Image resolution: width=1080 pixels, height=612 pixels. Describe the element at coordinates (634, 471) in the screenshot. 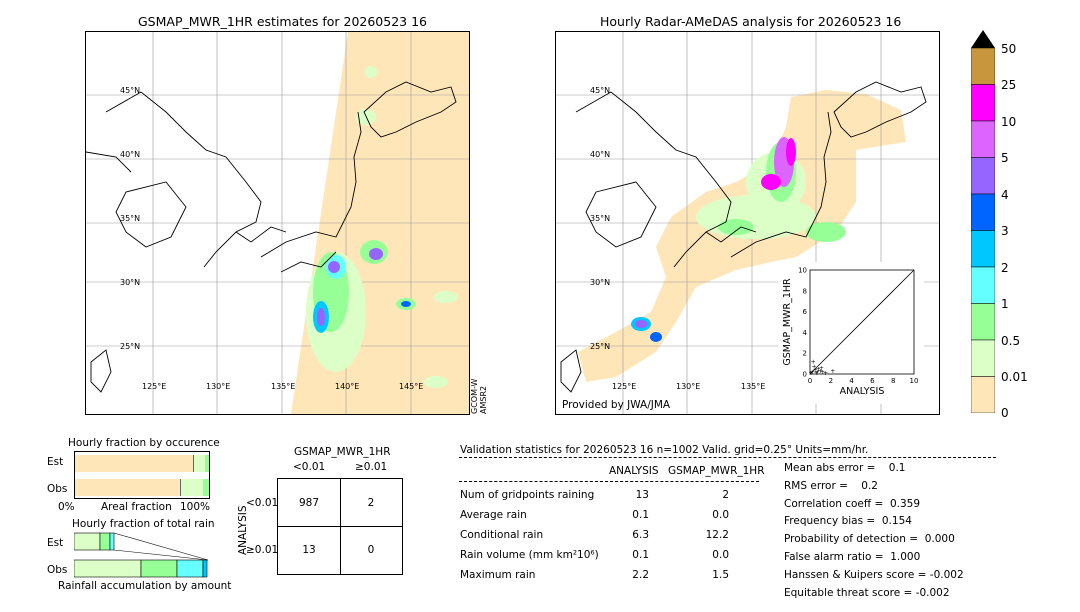

I see `col-analysis: ANALYSIS` at that location.